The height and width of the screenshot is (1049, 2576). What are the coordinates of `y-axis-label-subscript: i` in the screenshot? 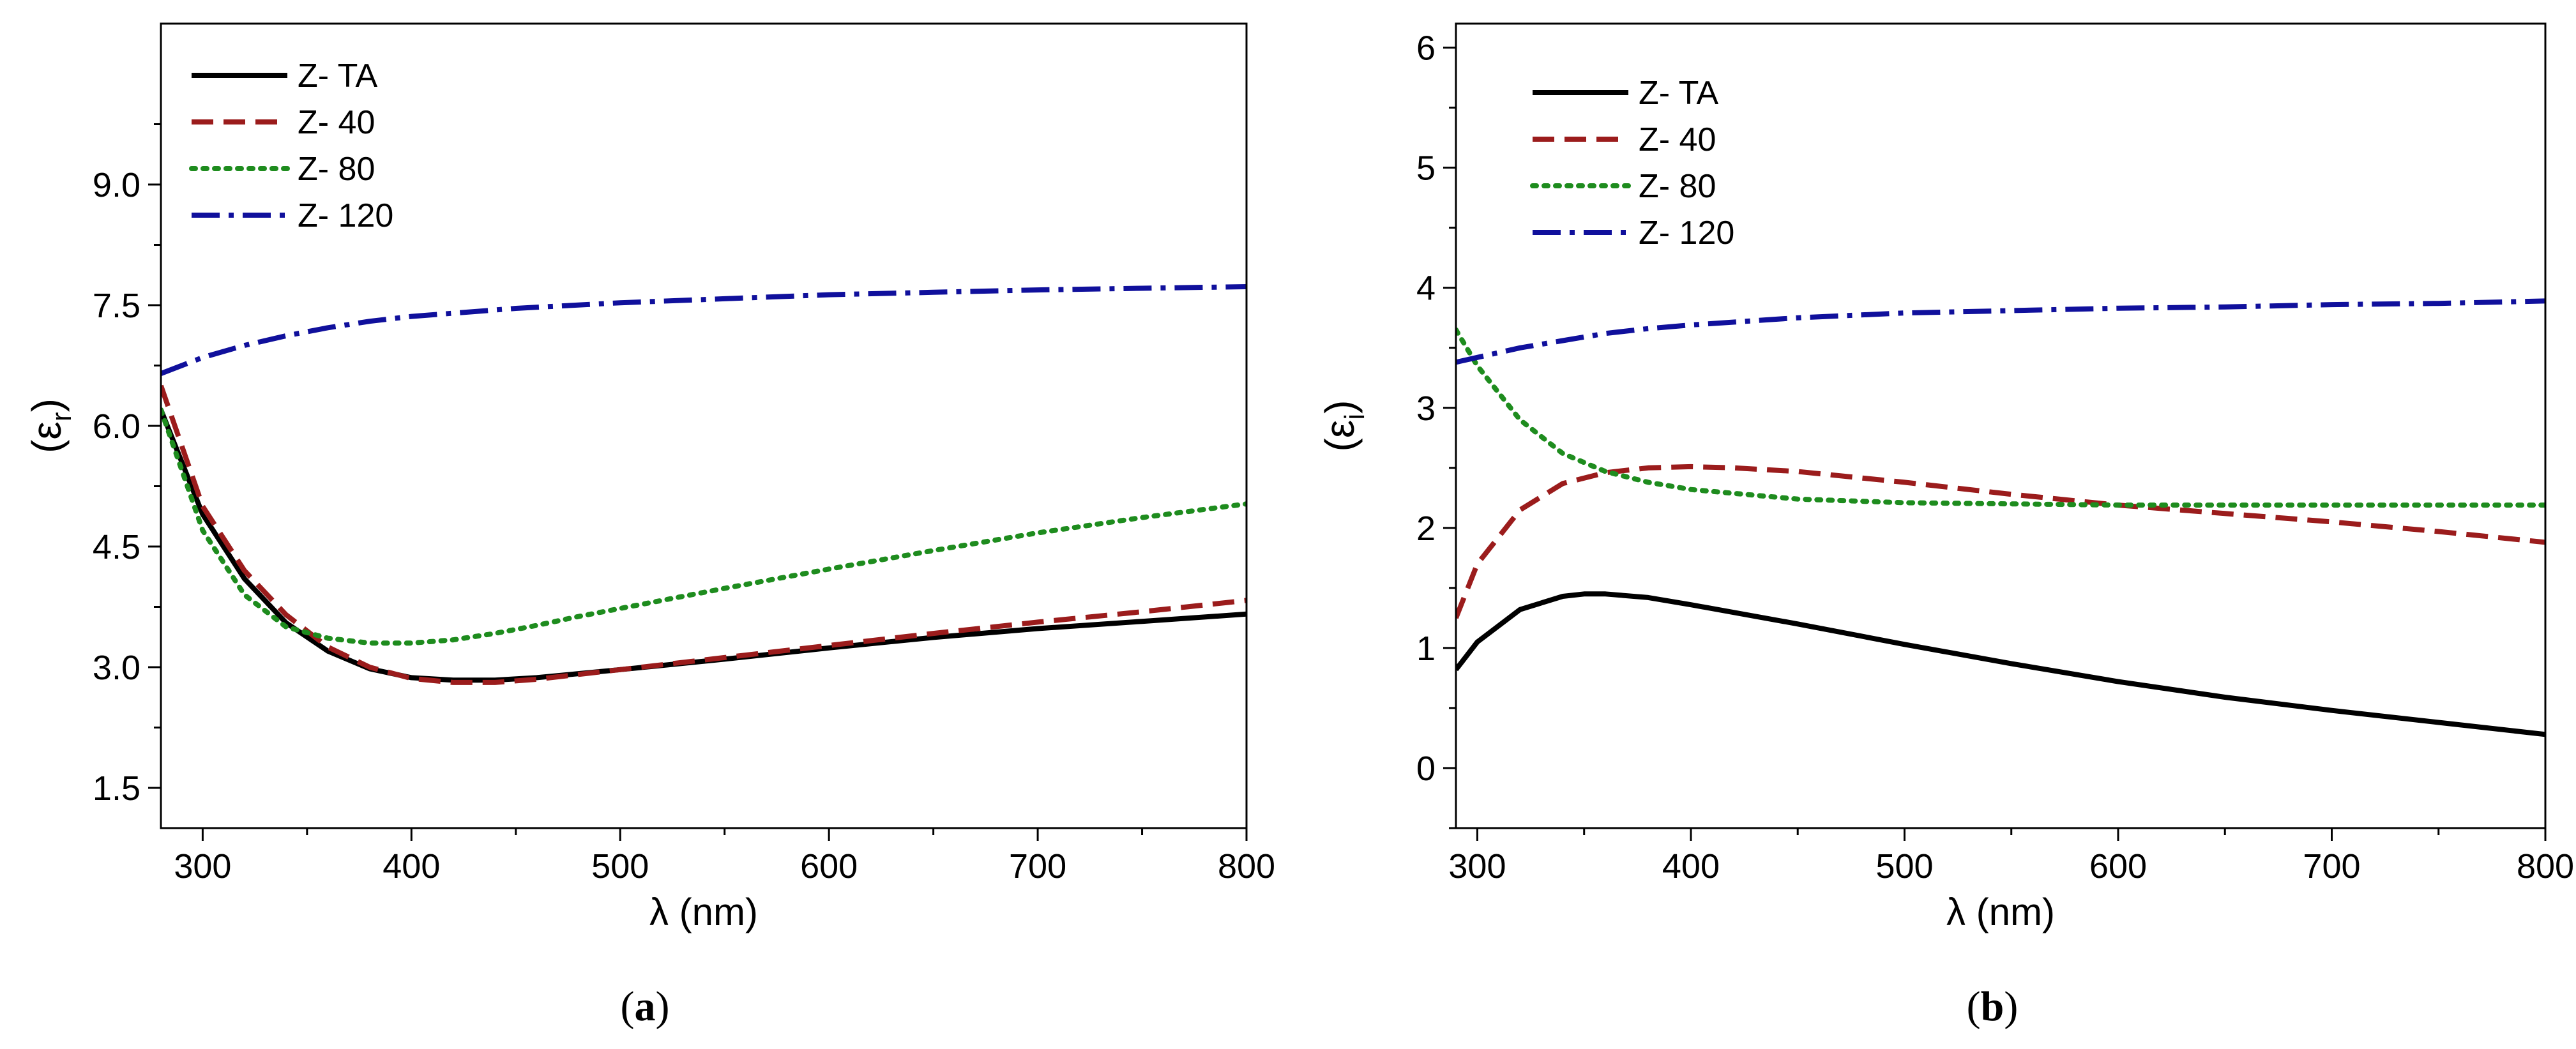 It's located at (1355, 417).